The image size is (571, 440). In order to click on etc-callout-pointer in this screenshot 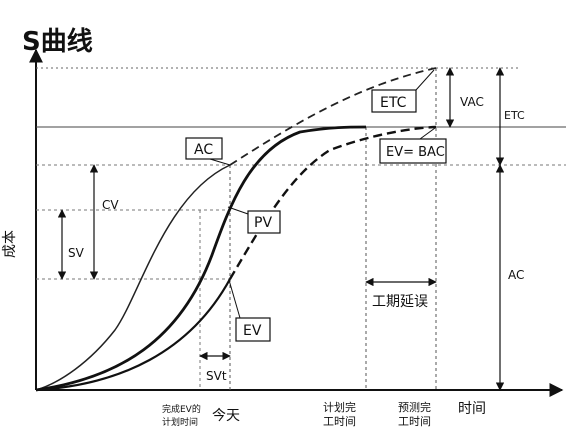, I will do `click(425, 80)`.